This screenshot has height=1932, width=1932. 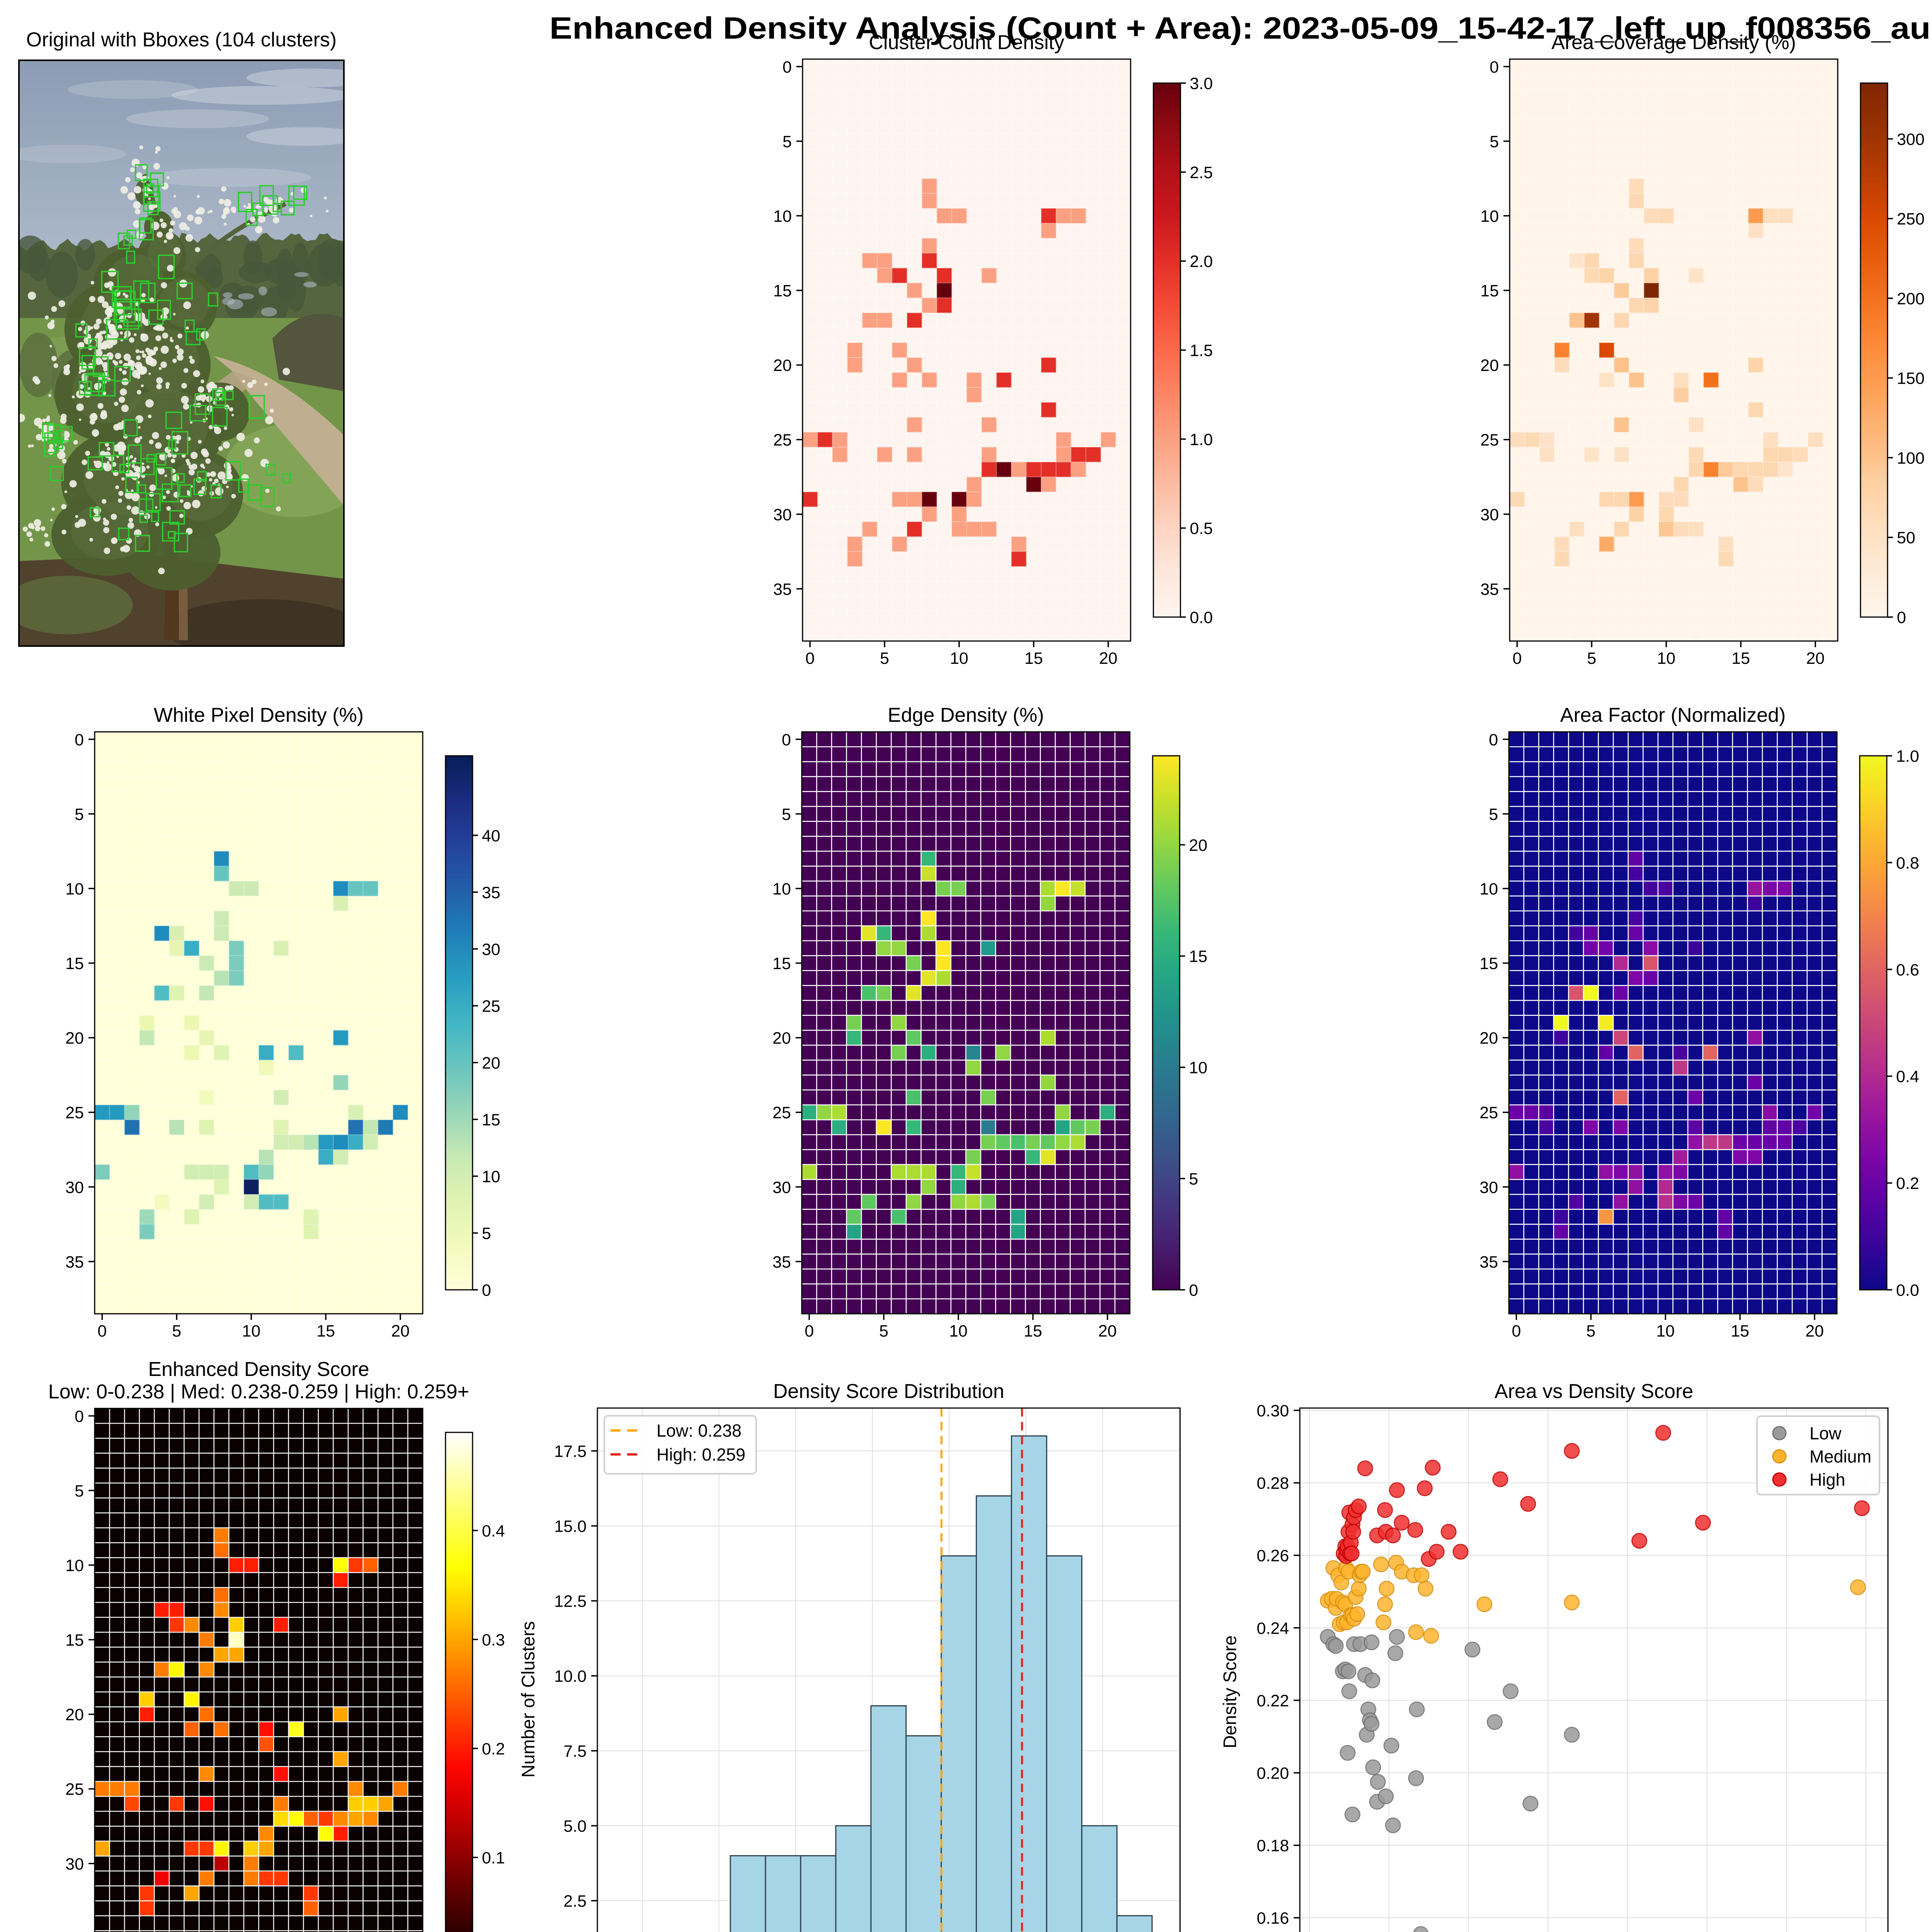 What do you see at coordinates (1908, 970) in the screenshot?
I see `svg-text: 0.6` at bounding box center [1908, 970].